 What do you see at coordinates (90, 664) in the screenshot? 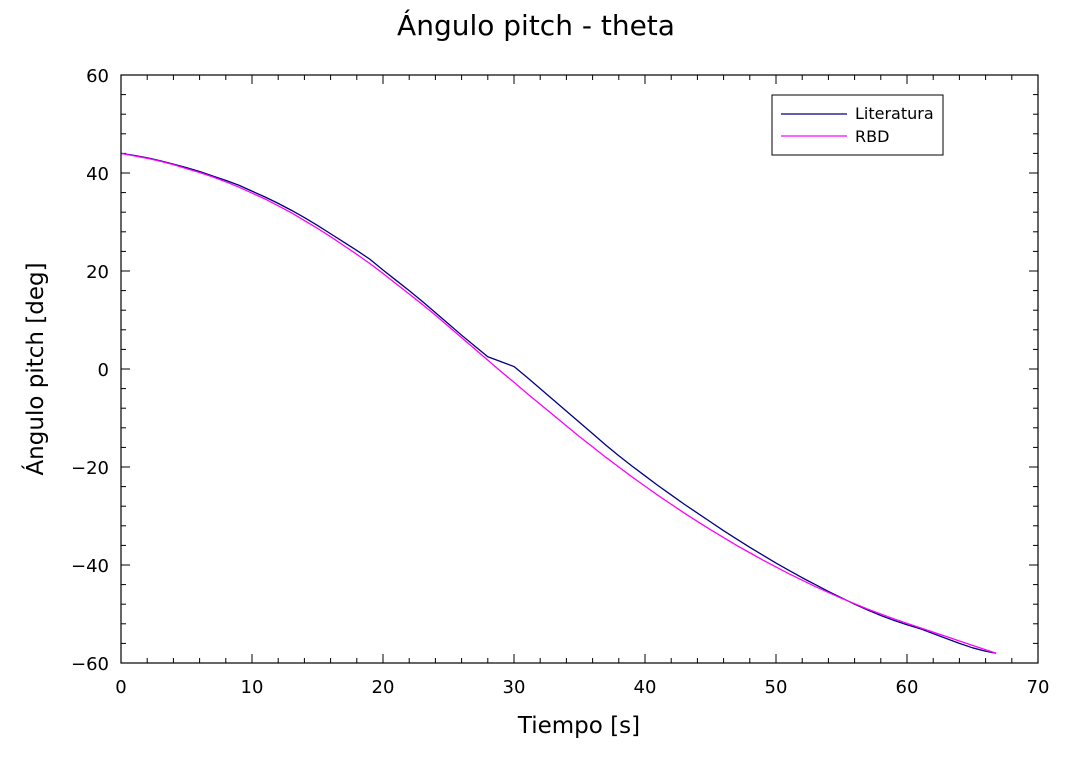
I see `y-tick-label: −60` at bounding box center [90, 664].